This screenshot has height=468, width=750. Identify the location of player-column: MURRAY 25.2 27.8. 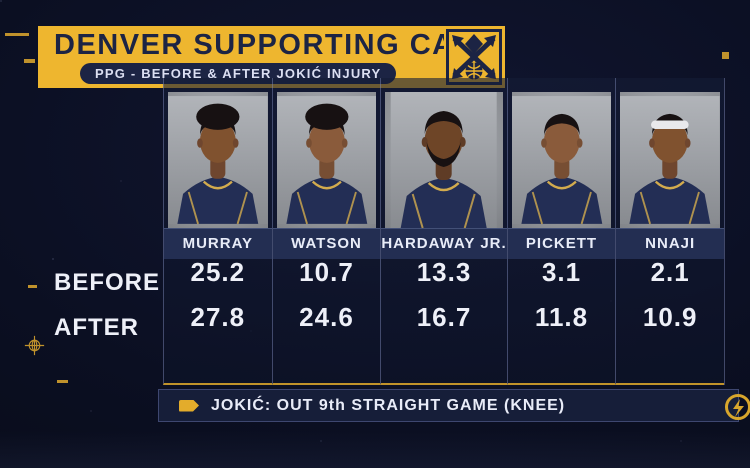
(217, 231).